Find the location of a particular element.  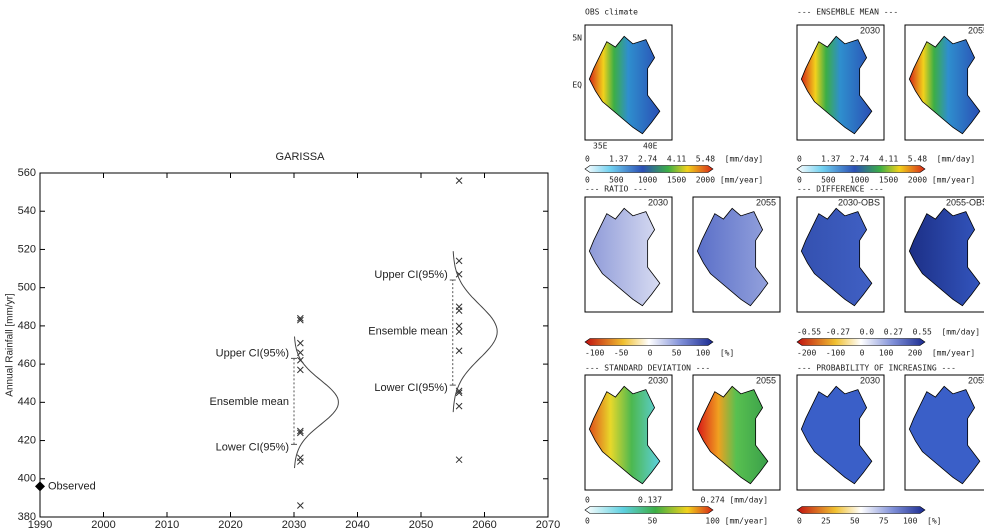

y-axis-label: Annual Rainfall [mm/yr] is located at coordinates (10, 345).